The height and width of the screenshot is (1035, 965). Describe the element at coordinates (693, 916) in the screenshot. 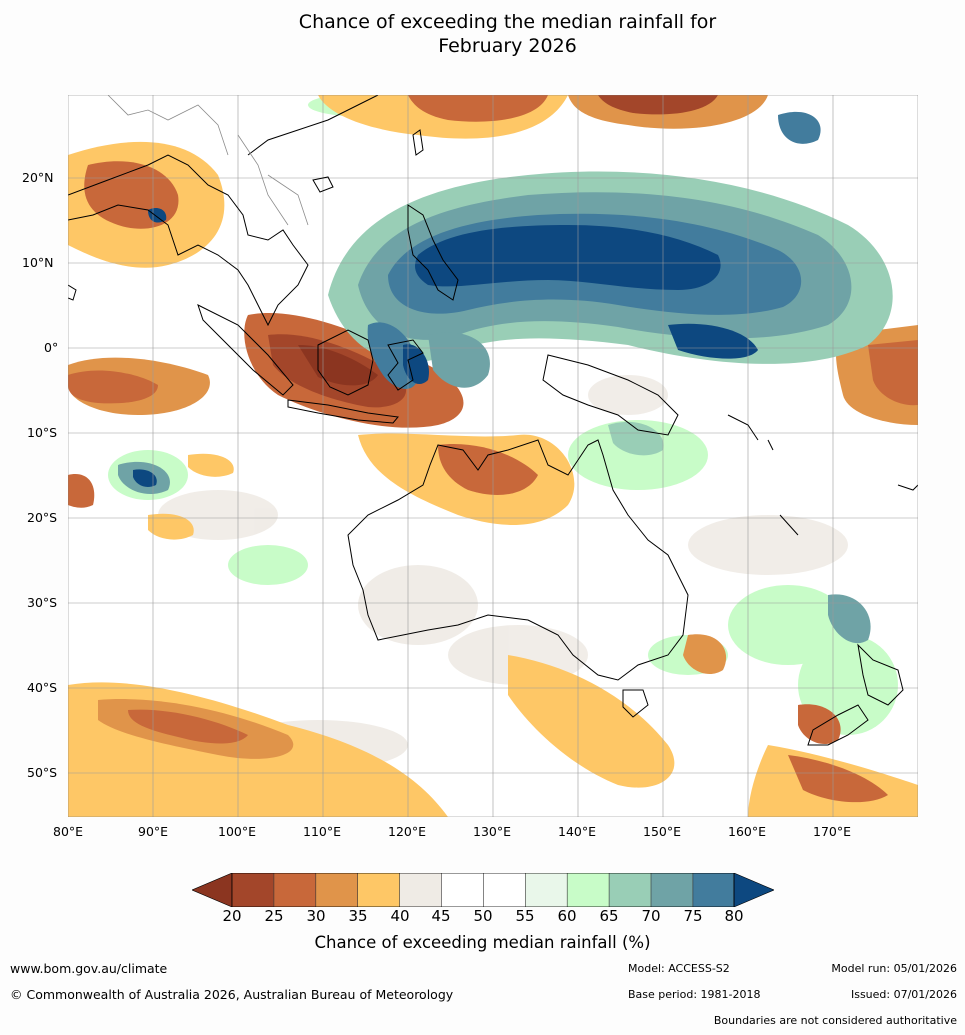

I see `colorbar-tick: 75` at that location.